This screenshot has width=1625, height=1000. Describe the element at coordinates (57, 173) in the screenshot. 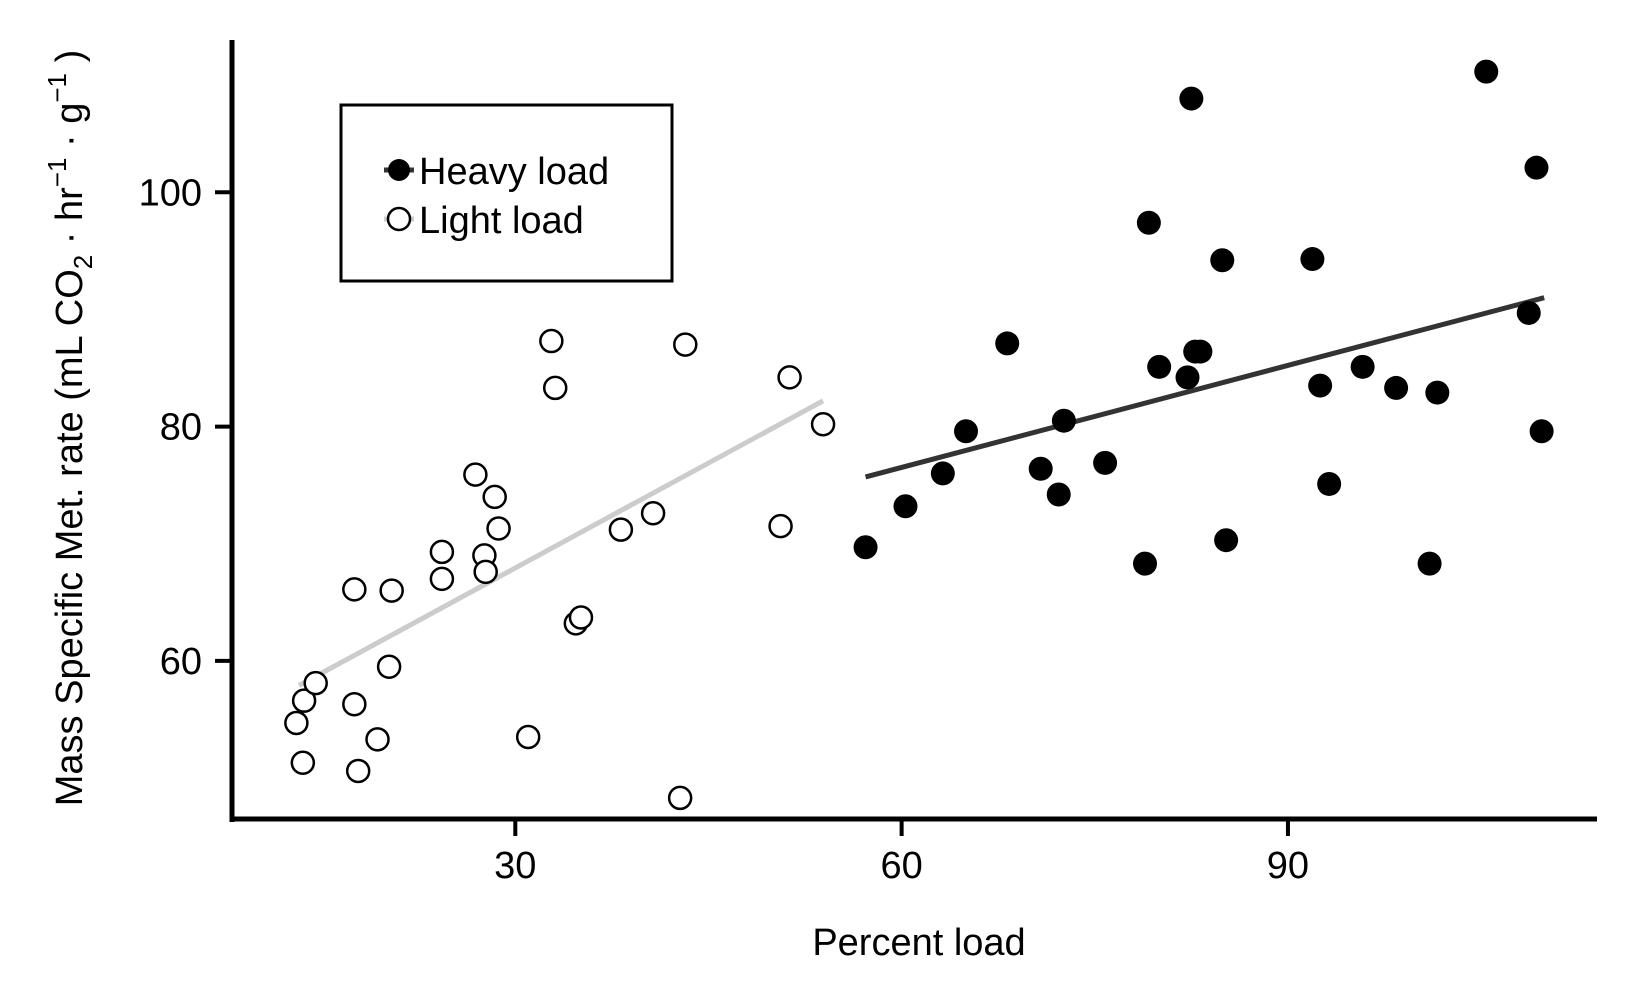

I see `y-axis-title-sup1: −1` at that location.